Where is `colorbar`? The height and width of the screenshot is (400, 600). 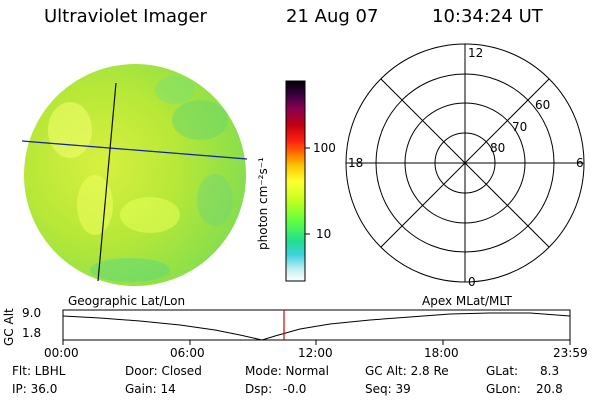
colorbar is located at coordinates (297, 181).